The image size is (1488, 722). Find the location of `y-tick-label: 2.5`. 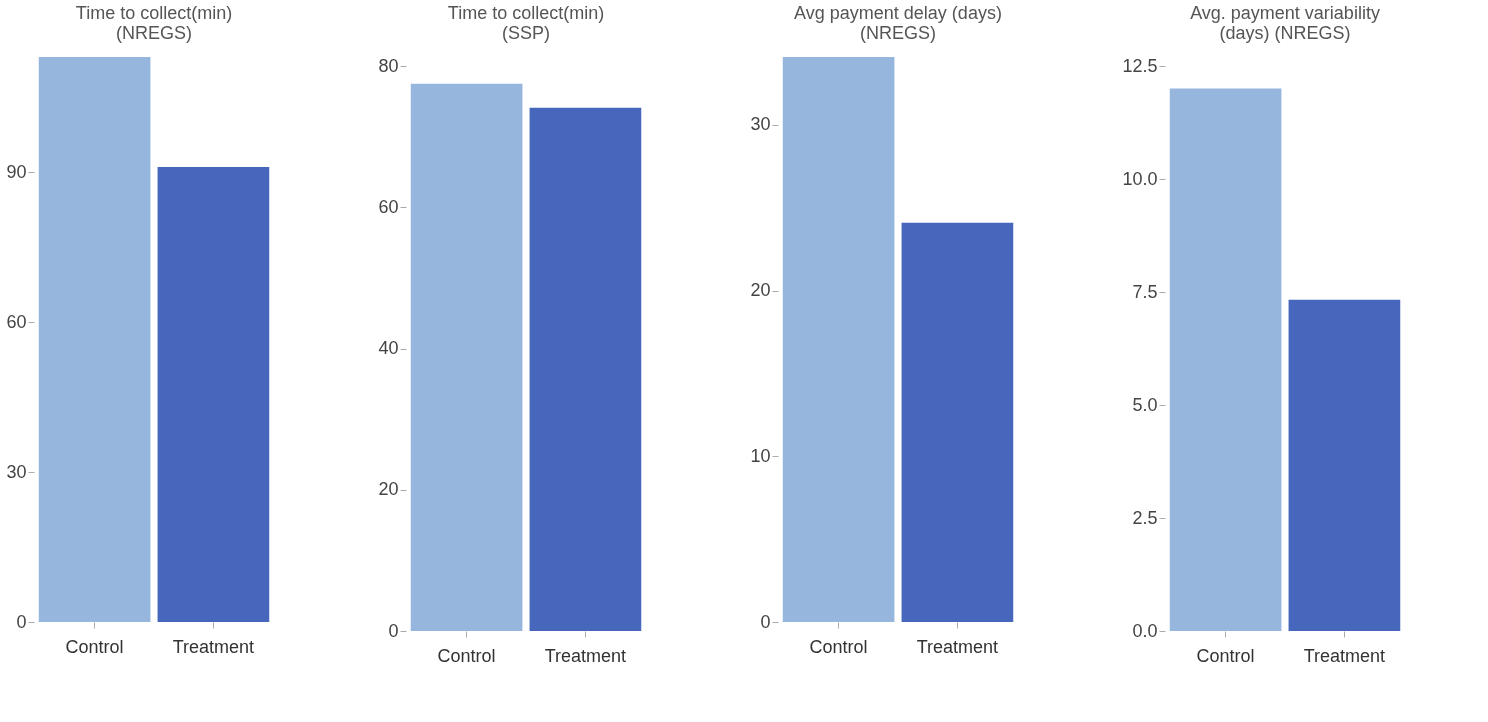

y-tick-label: 2.5 is located at coordinates (1145, 517).